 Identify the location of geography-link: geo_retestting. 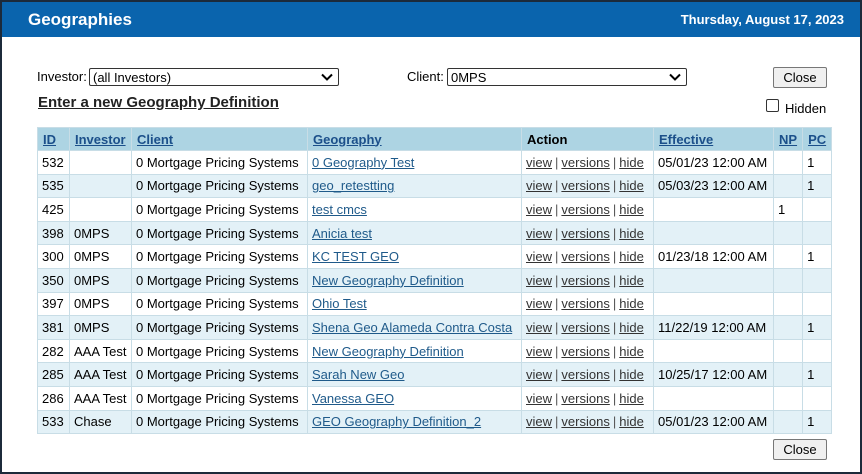
(353, 186).